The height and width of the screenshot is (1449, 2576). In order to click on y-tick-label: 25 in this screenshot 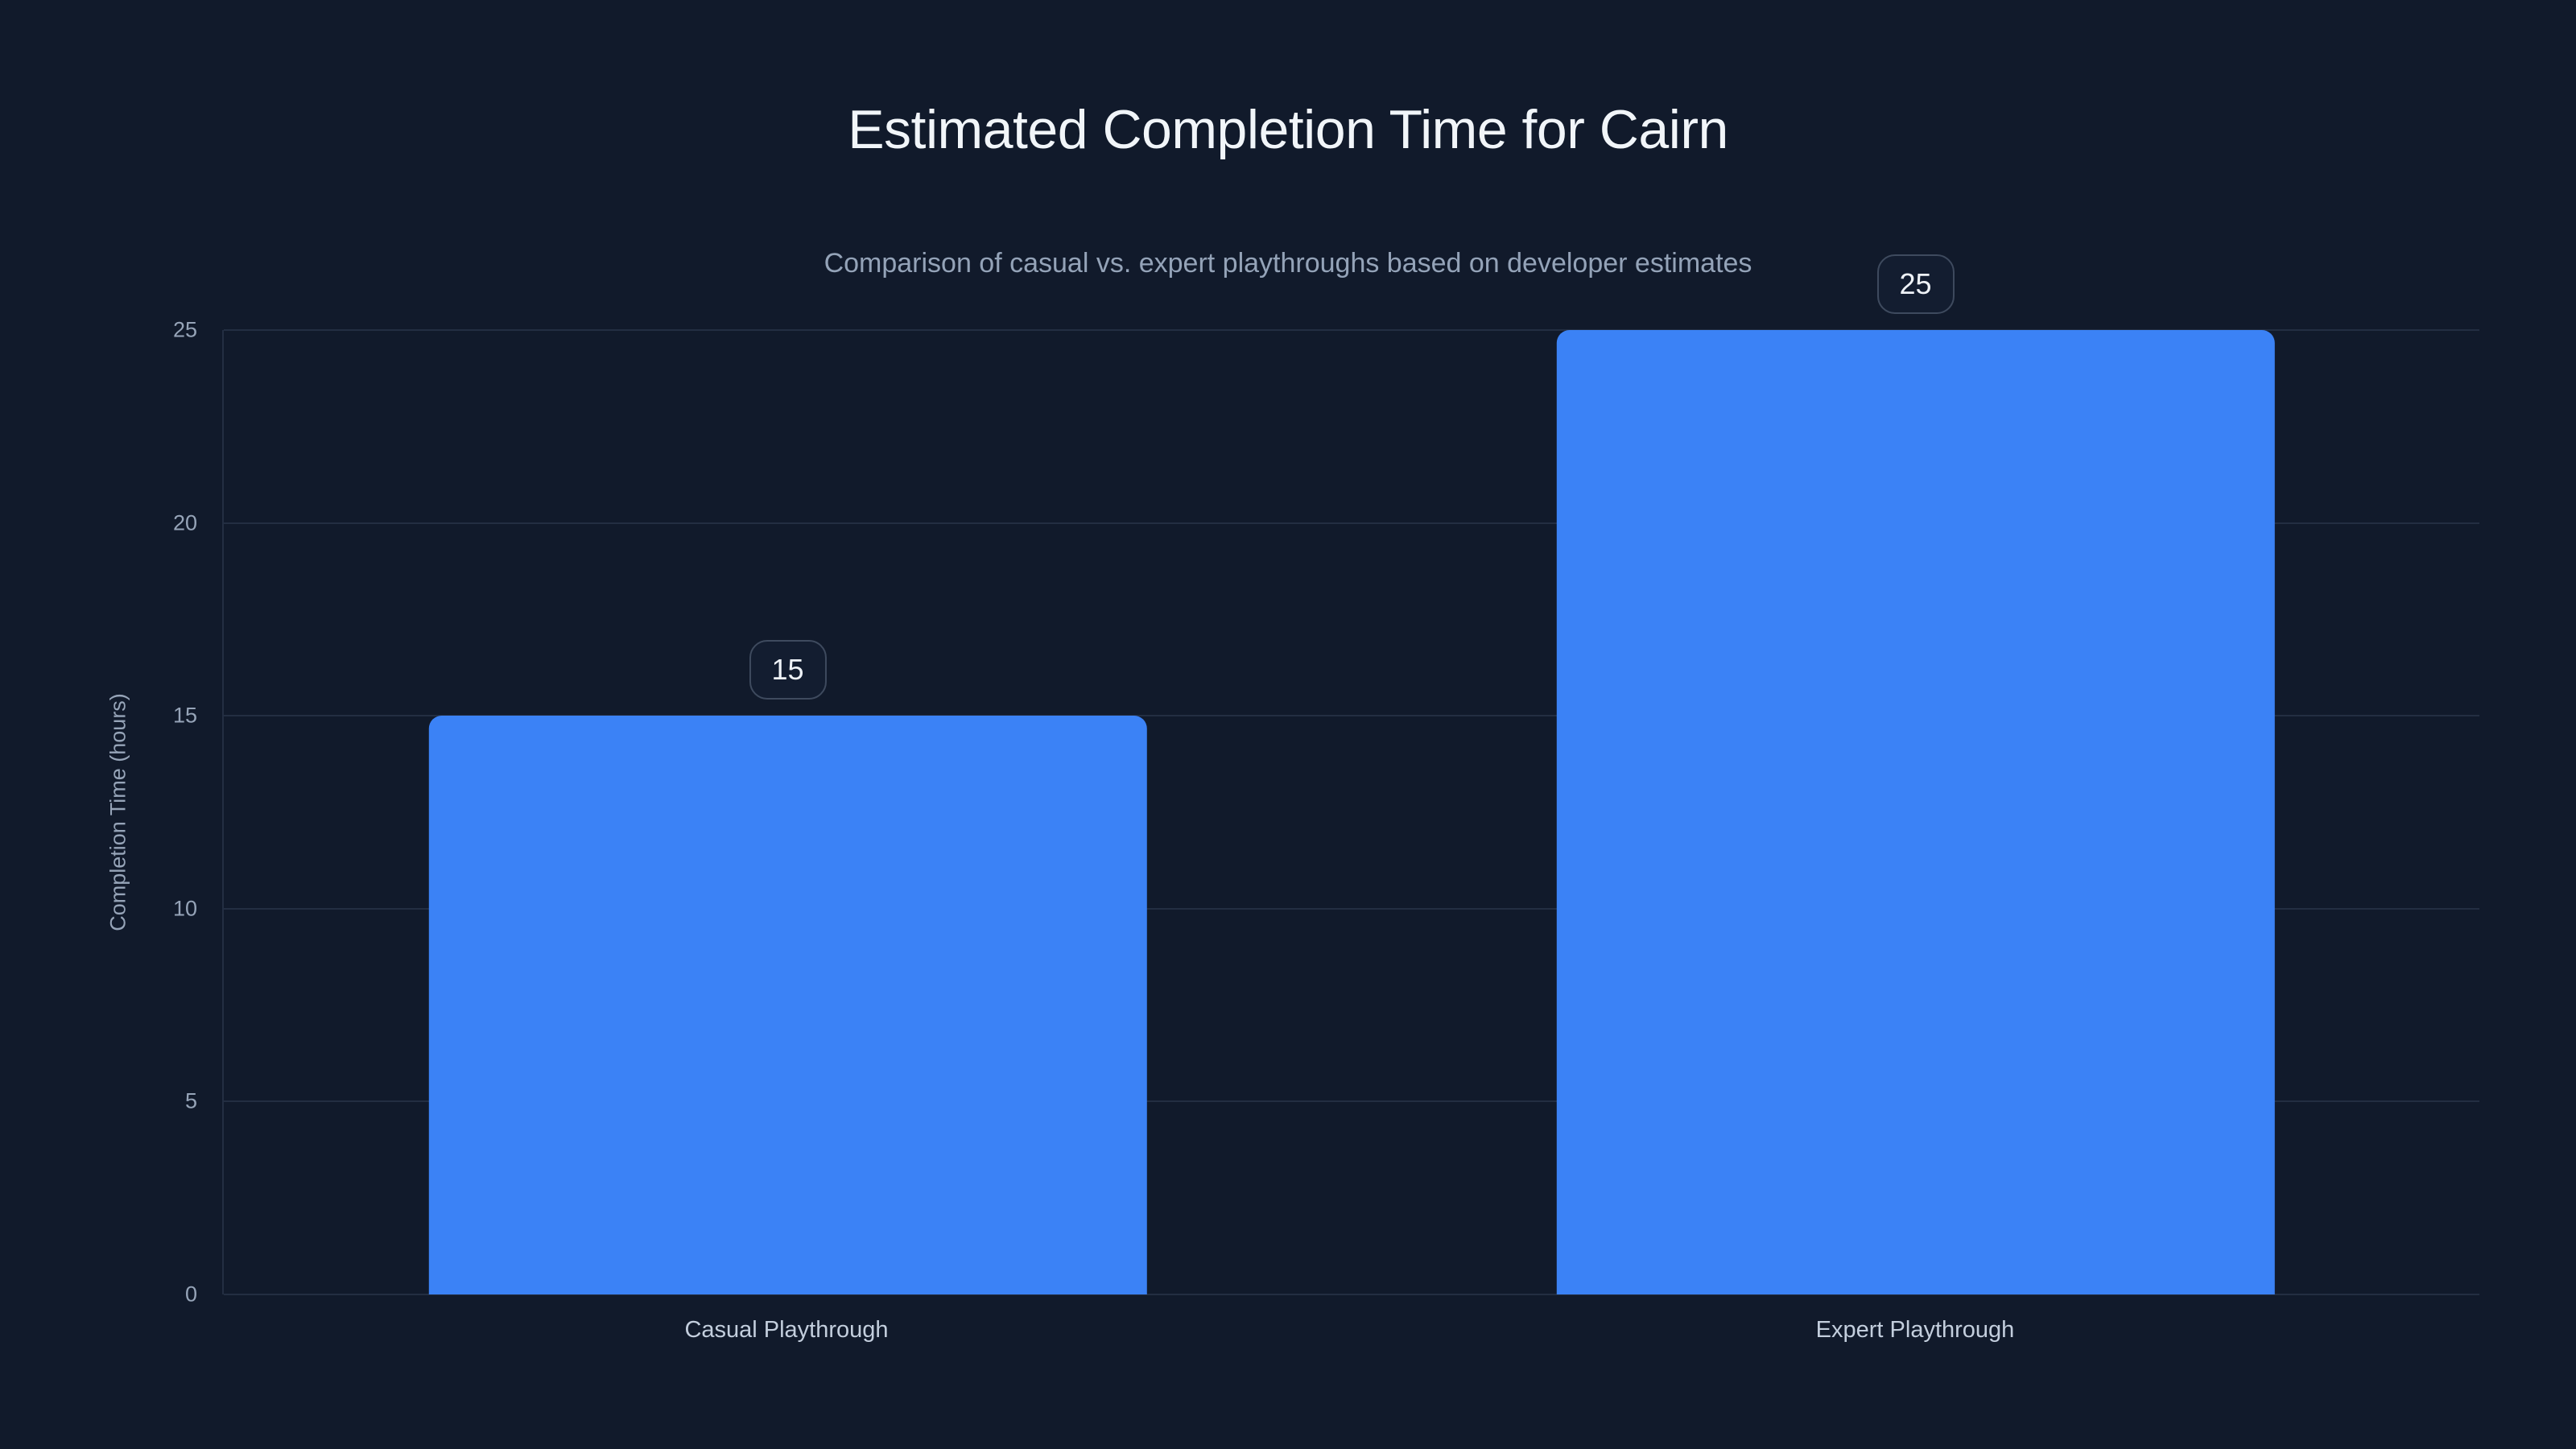, I will do `click(184, 329)`.